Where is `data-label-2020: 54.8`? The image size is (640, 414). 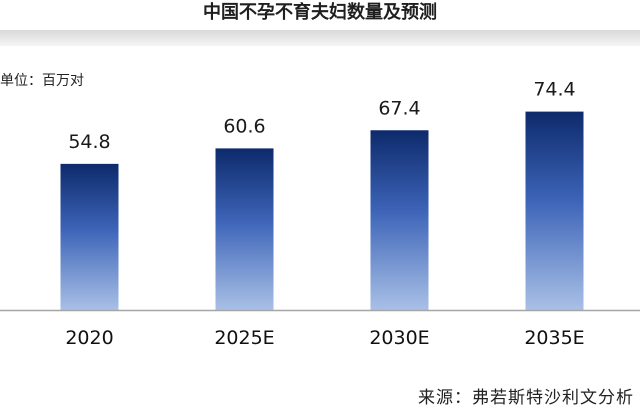 data-label-2020: 54.8 is located at coordinates (89, 142).